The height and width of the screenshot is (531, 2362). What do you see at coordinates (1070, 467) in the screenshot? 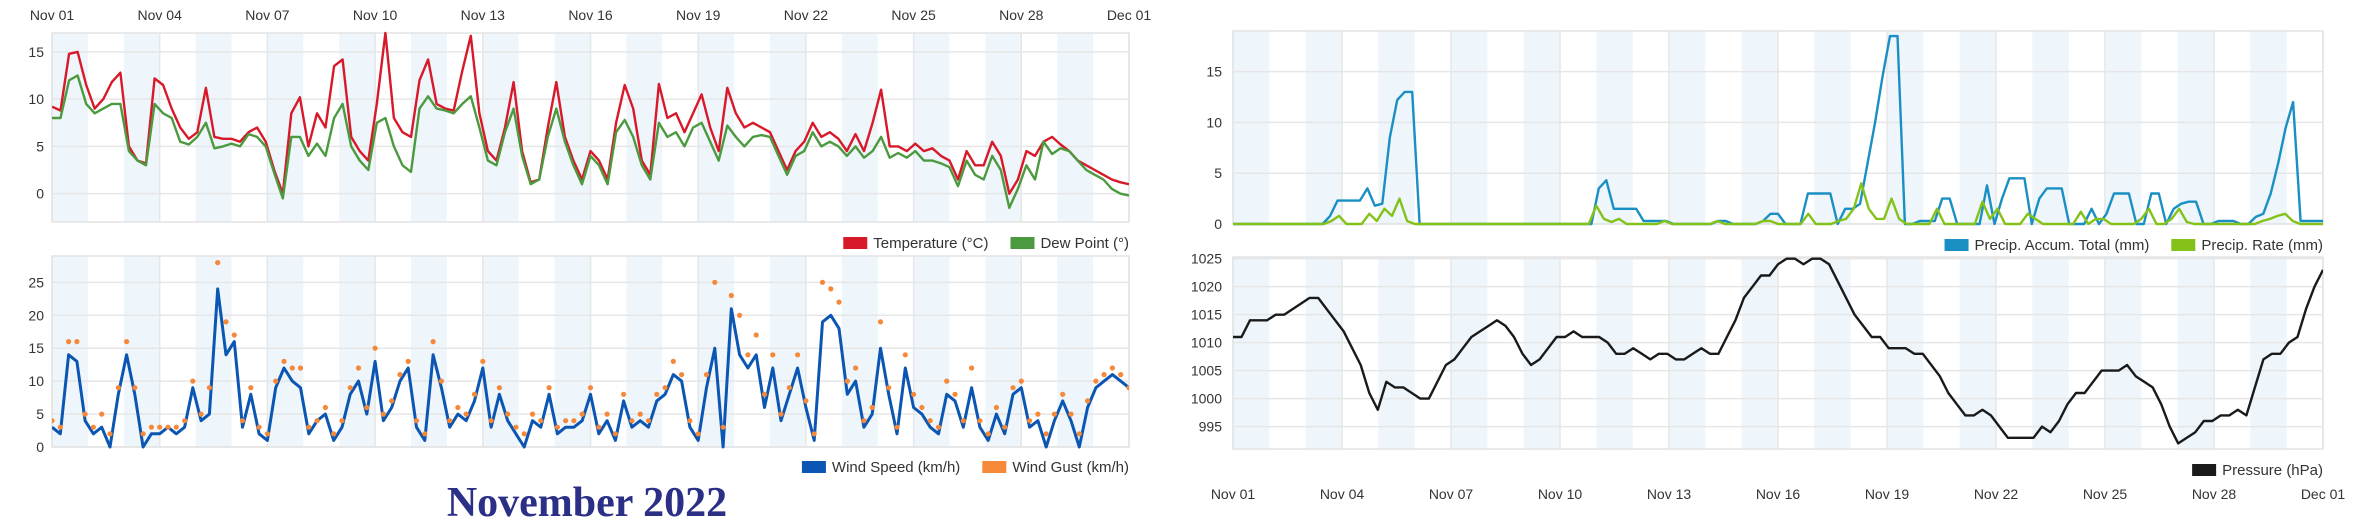
I see `legend-label: Wind Gust (km/h)` at bounding box center [1070, 467].